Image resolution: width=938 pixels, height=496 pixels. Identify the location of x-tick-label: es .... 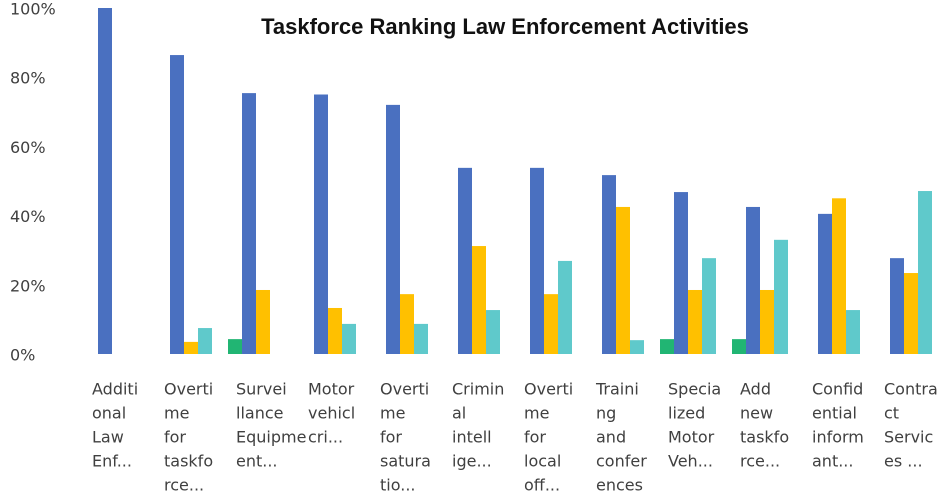
(903, 461).